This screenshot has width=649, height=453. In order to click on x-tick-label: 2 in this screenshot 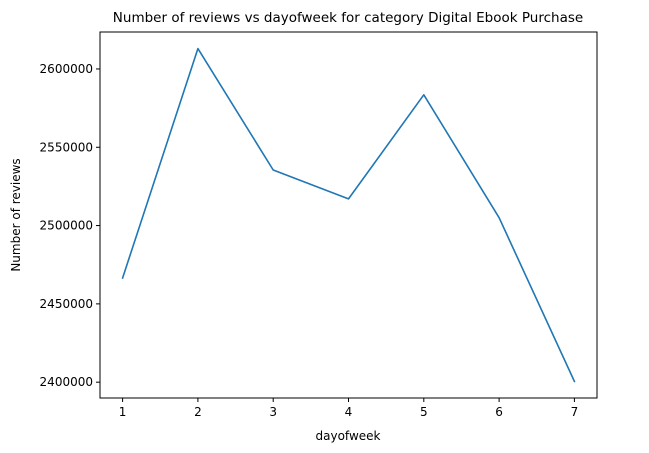, I will do `click(198, 412)`.